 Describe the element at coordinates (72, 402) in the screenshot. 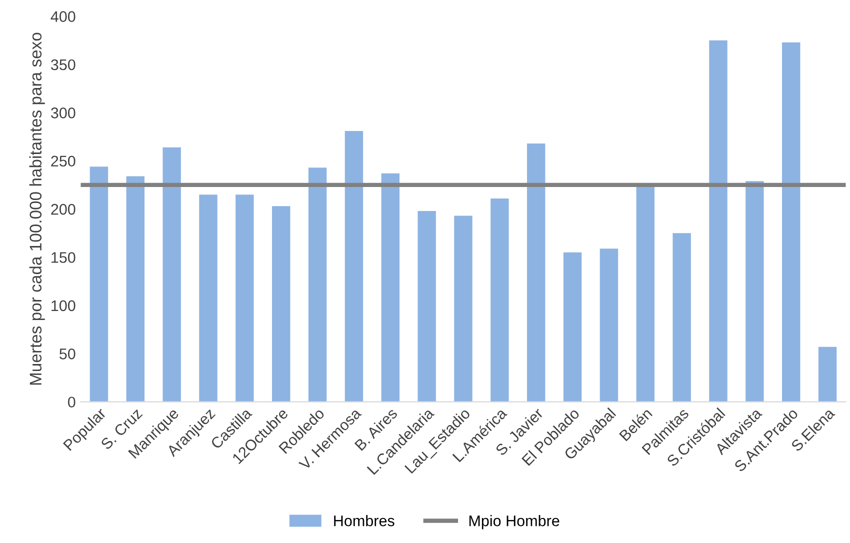

I see `y-tick-label: 0` at that location.